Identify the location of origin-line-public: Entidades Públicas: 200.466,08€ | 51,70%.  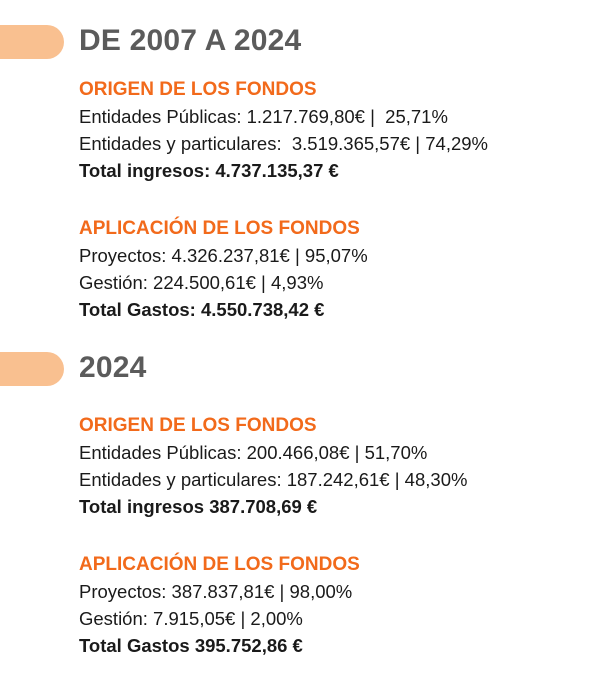
(253, 452).